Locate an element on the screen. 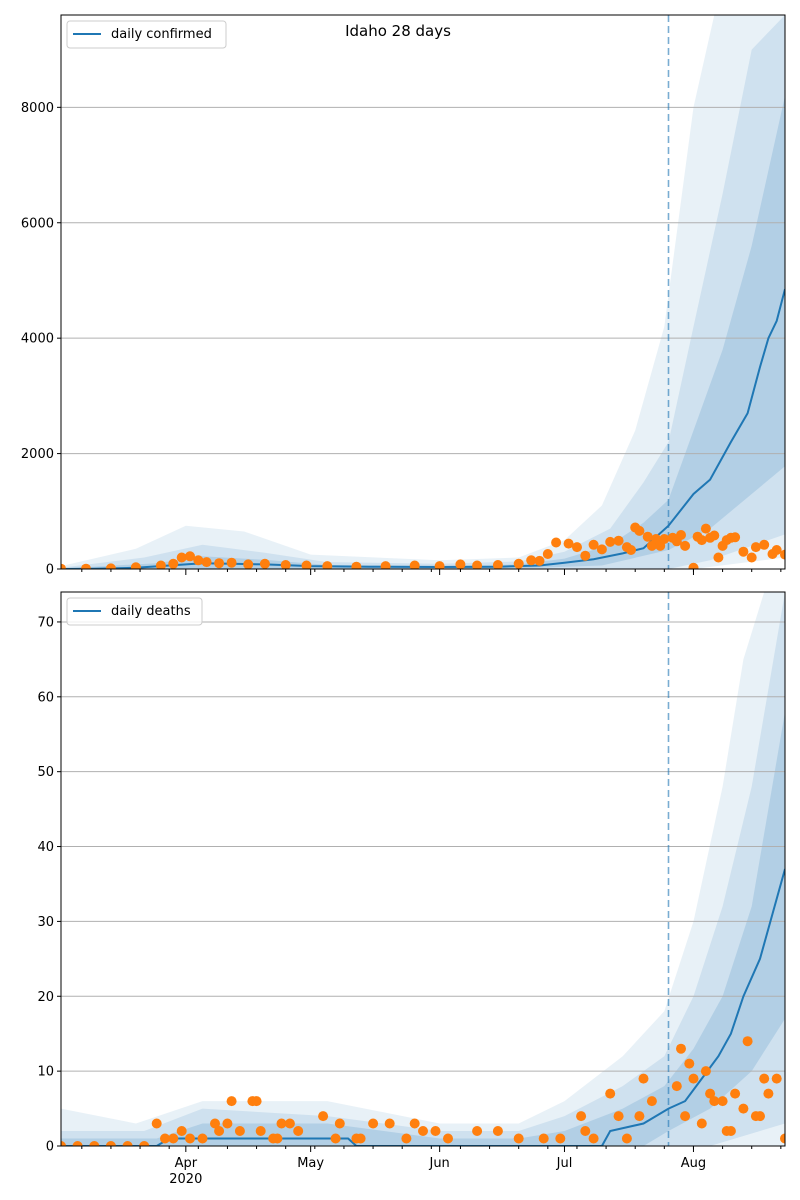 The height and width of the screenshot is (1200, 800). deaths-xtick-label: Aug is located at coordinates (693, 1163).